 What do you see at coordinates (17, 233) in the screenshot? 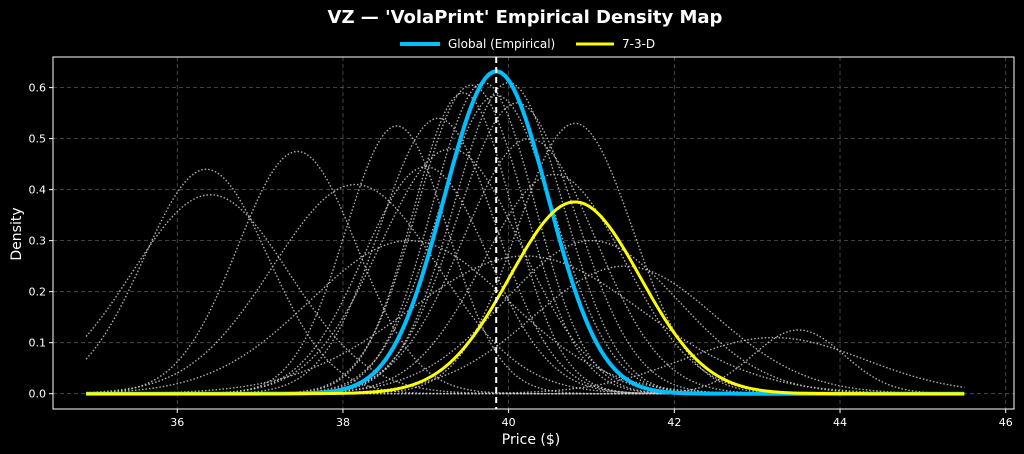
I see `y-axis-label: Density` at bounding box center [17, 233].